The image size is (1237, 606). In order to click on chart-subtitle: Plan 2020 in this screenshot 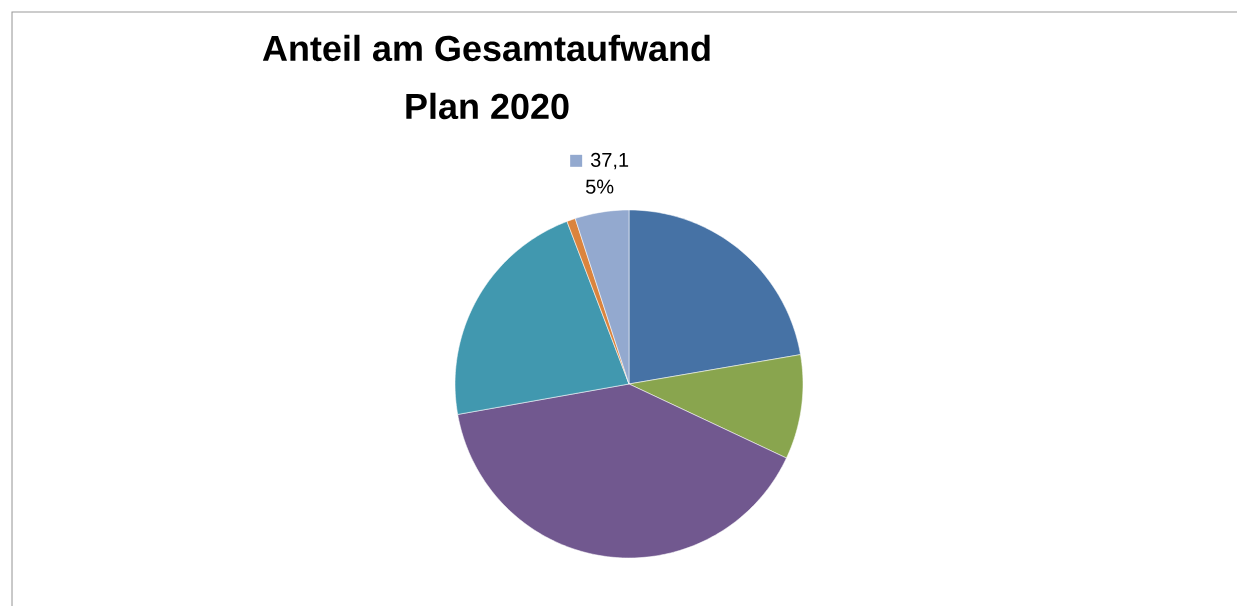, I will do `click(487, 106)`.